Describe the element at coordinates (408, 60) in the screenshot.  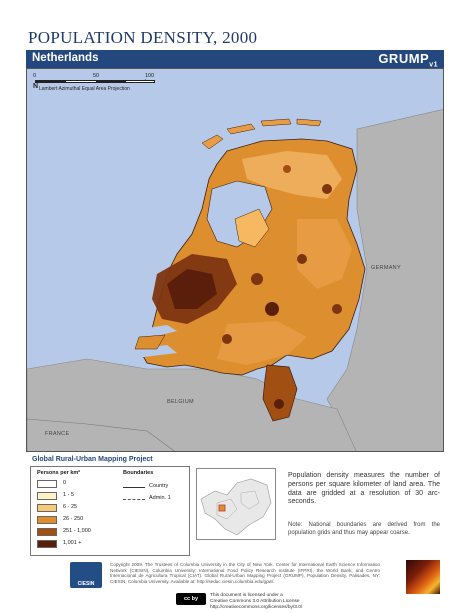
I see `grump-logo: GRUMPv1` at that location.